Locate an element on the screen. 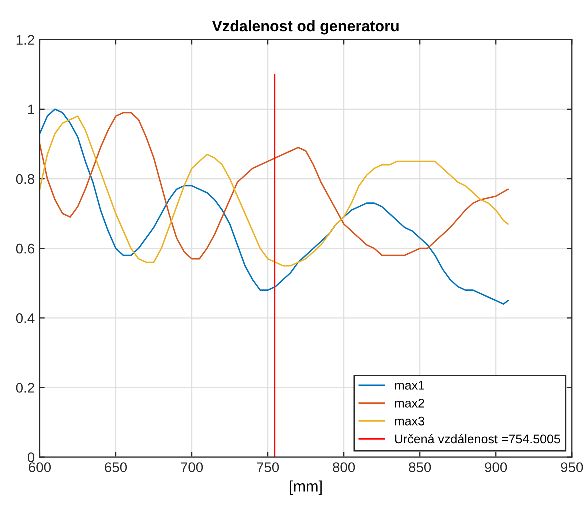  x-tick-label: 900 is located at coordinates (496, 467).